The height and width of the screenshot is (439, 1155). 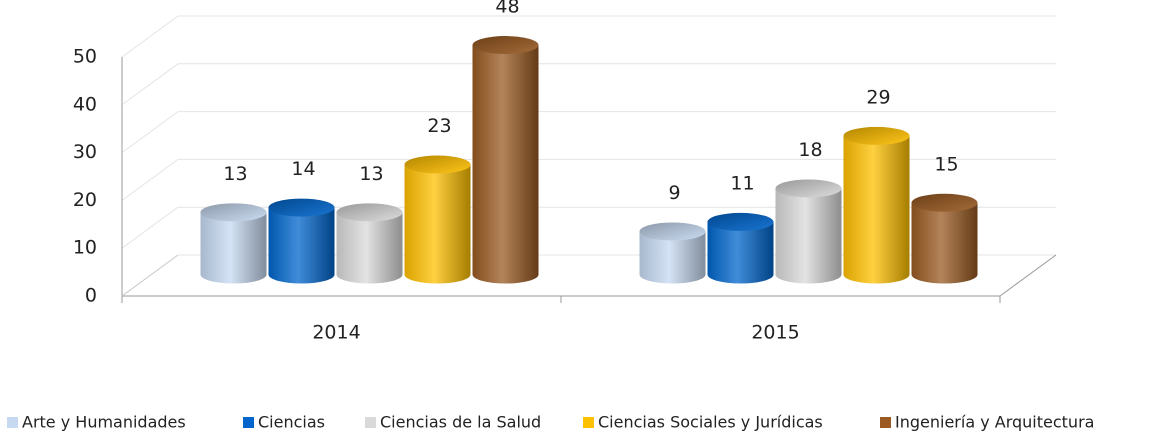 What do you see at coordinates (104, 422) in the screenshot?
I see `legend-label: Arte y Humanidades` at bounding box center [104, 422].